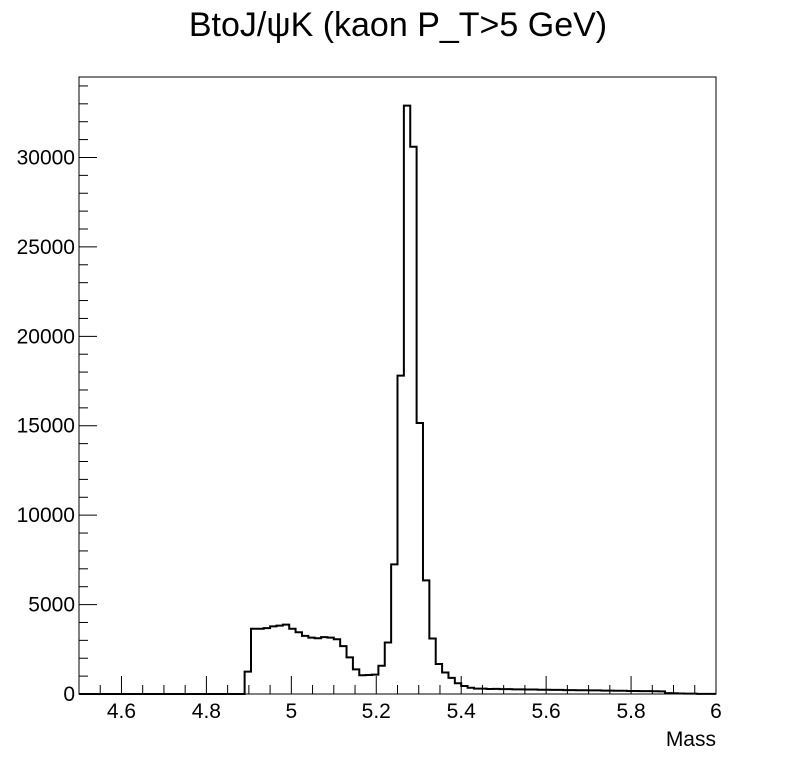 The image size is (796, 772). Describe the element at coordinates (46, 247) in the screenshot. I see `y-tick-label: 25000` at that location.